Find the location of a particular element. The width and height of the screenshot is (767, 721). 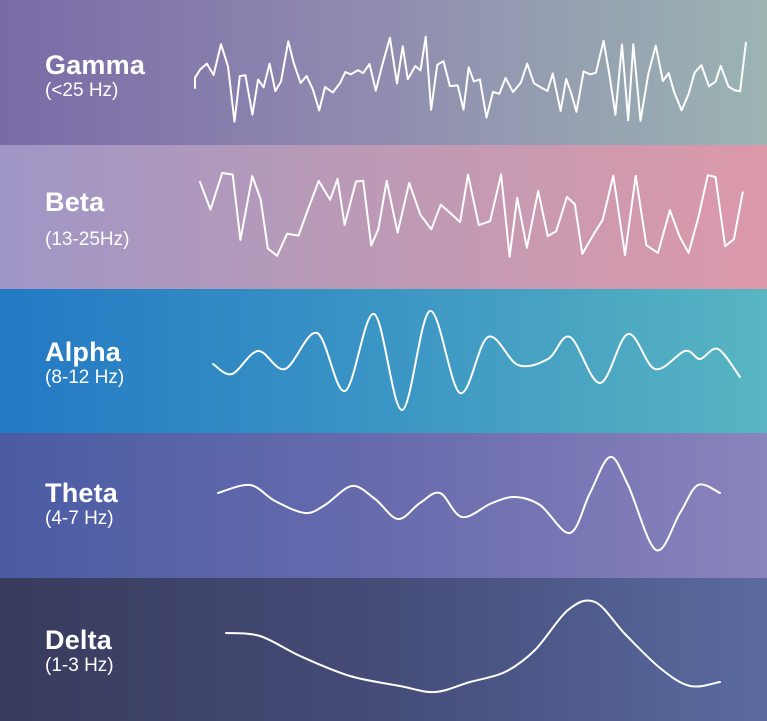

band-beta-label: Beta (13-25Hz) is located at coordinates (87, 219).